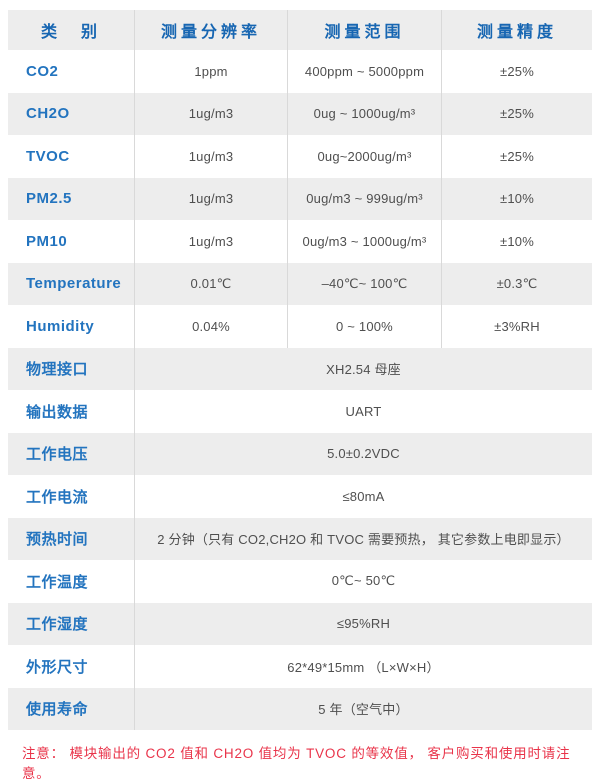 The height and width of the screenshot is (782, 600). What do you see at coordinates (71, 538) in the screenshot?
I see `row-label: 预热时间` at bounding box center [71, 538].